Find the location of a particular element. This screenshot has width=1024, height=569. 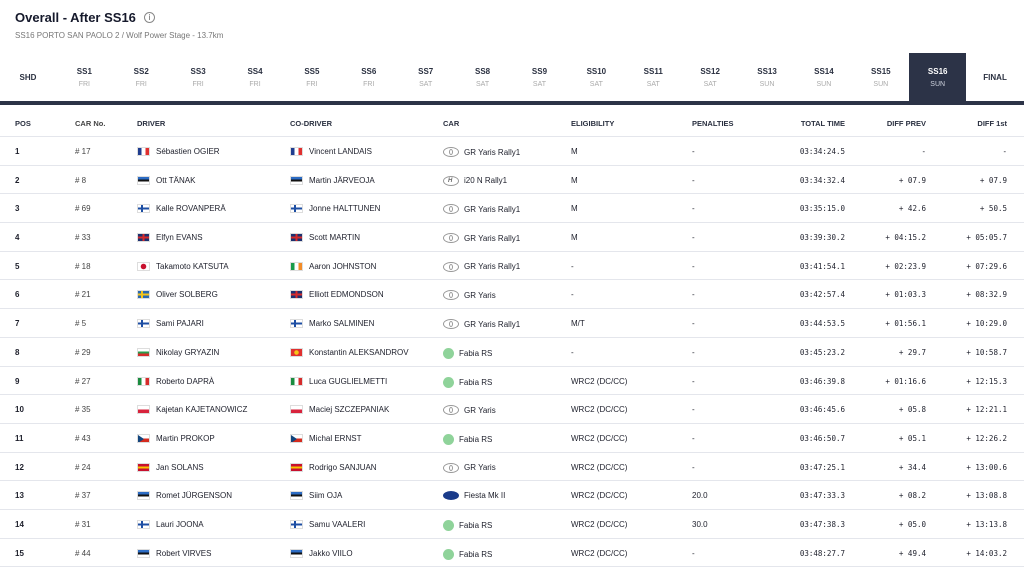

col-header-penalties: PENALTIES is located at coordinates (713, 123).